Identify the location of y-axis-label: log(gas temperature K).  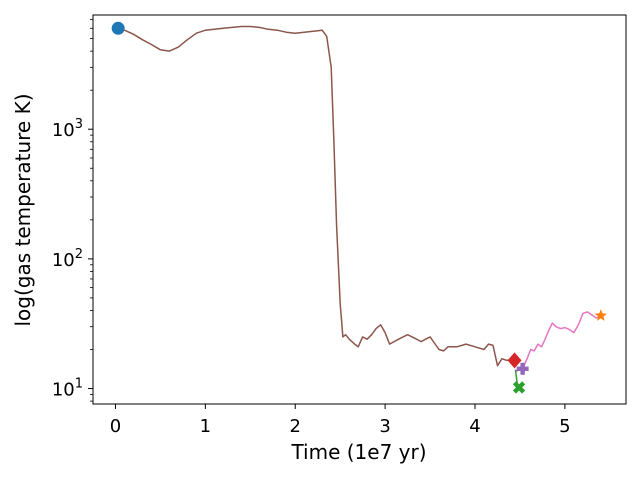
(23, 209).